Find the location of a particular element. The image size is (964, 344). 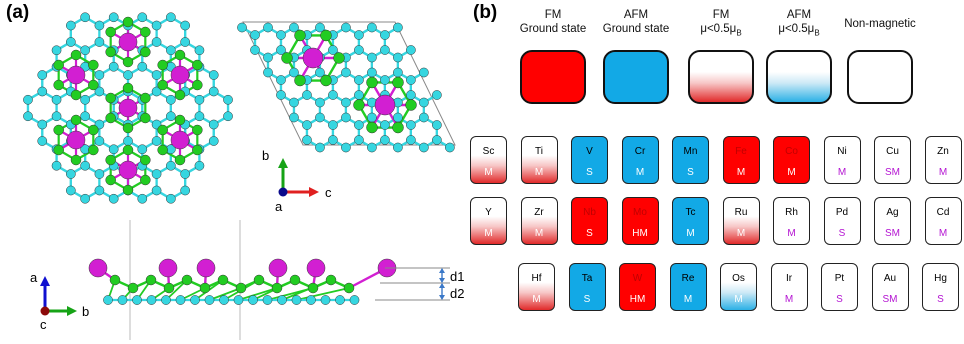

top-view-structure is located at coordinates (128, 108).